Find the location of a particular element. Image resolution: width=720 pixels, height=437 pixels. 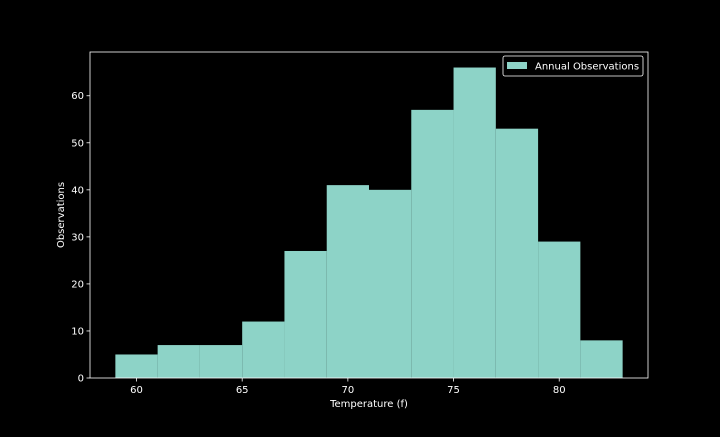

legend-box is located at coordinates (573, 66).